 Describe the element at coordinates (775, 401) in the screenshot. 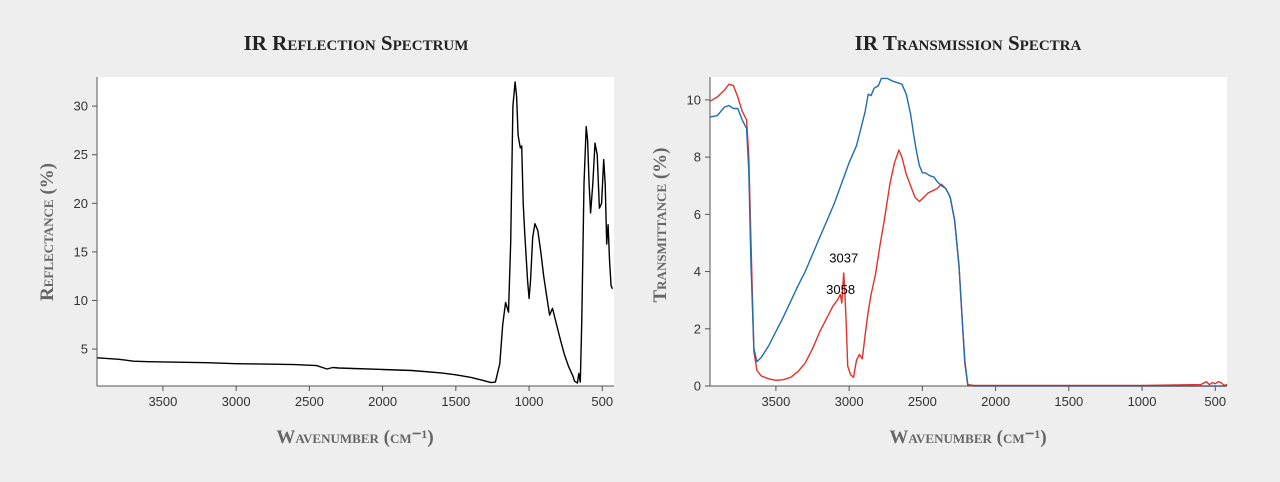

I see `transmission-x-tick-label: 3500` at that location.